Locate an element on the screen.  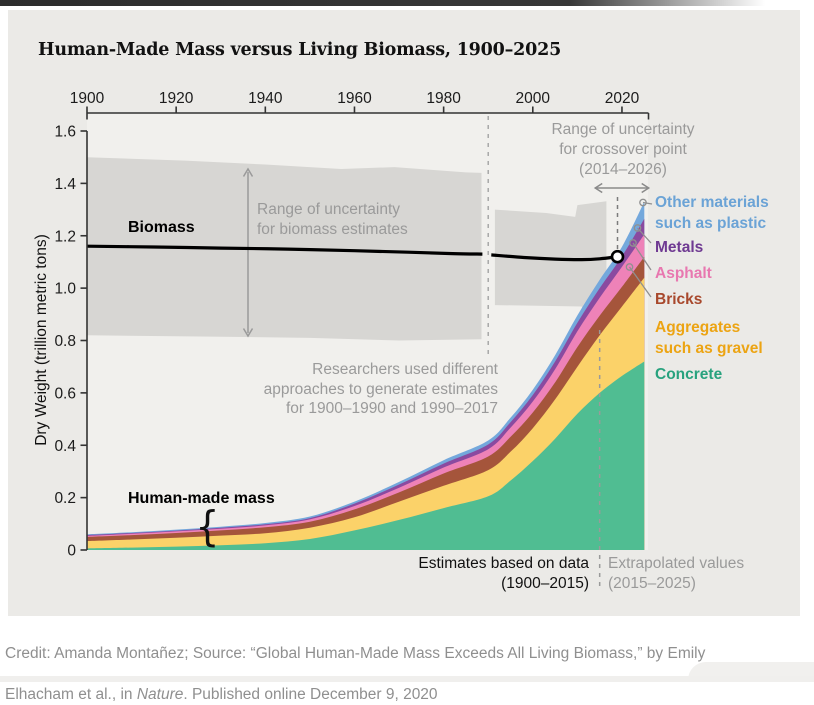
y-axis-title: Dry Weight (trillion metric tons) is located at coordinates (41, 340).